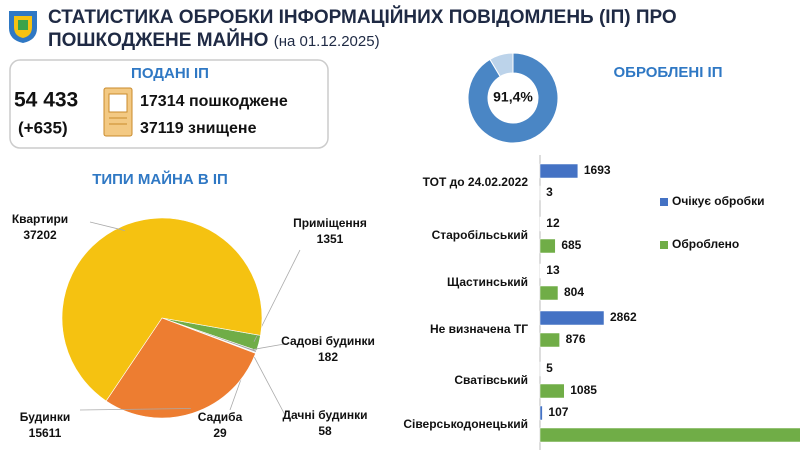 Image resolution: width=800 pixels, height=450 pixels. Describe the element at coordinates (668, 72) in the screenshot. I see `chart-title: ОБРОБЛЕНІ ІП` at that location.